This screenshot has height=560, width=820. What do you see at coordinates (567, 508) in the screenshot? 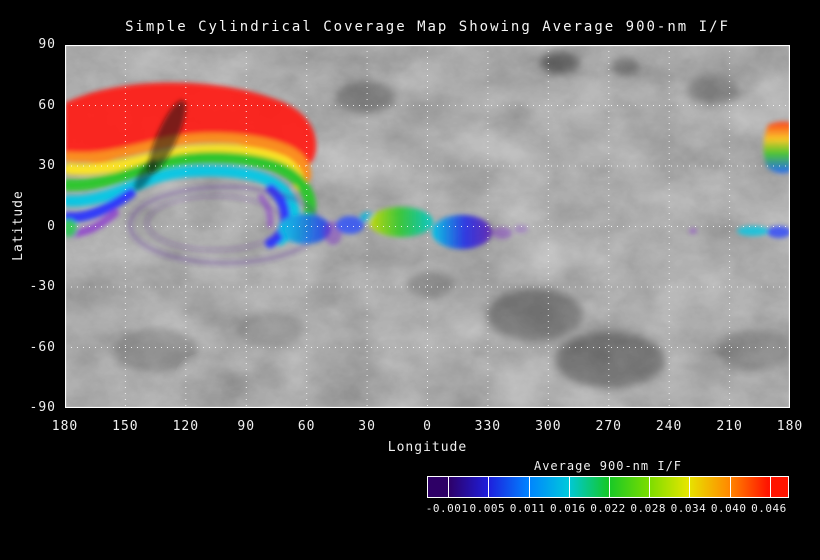
I see `colorbar-tick-label: 0.016` at bounding box center [567, 508].